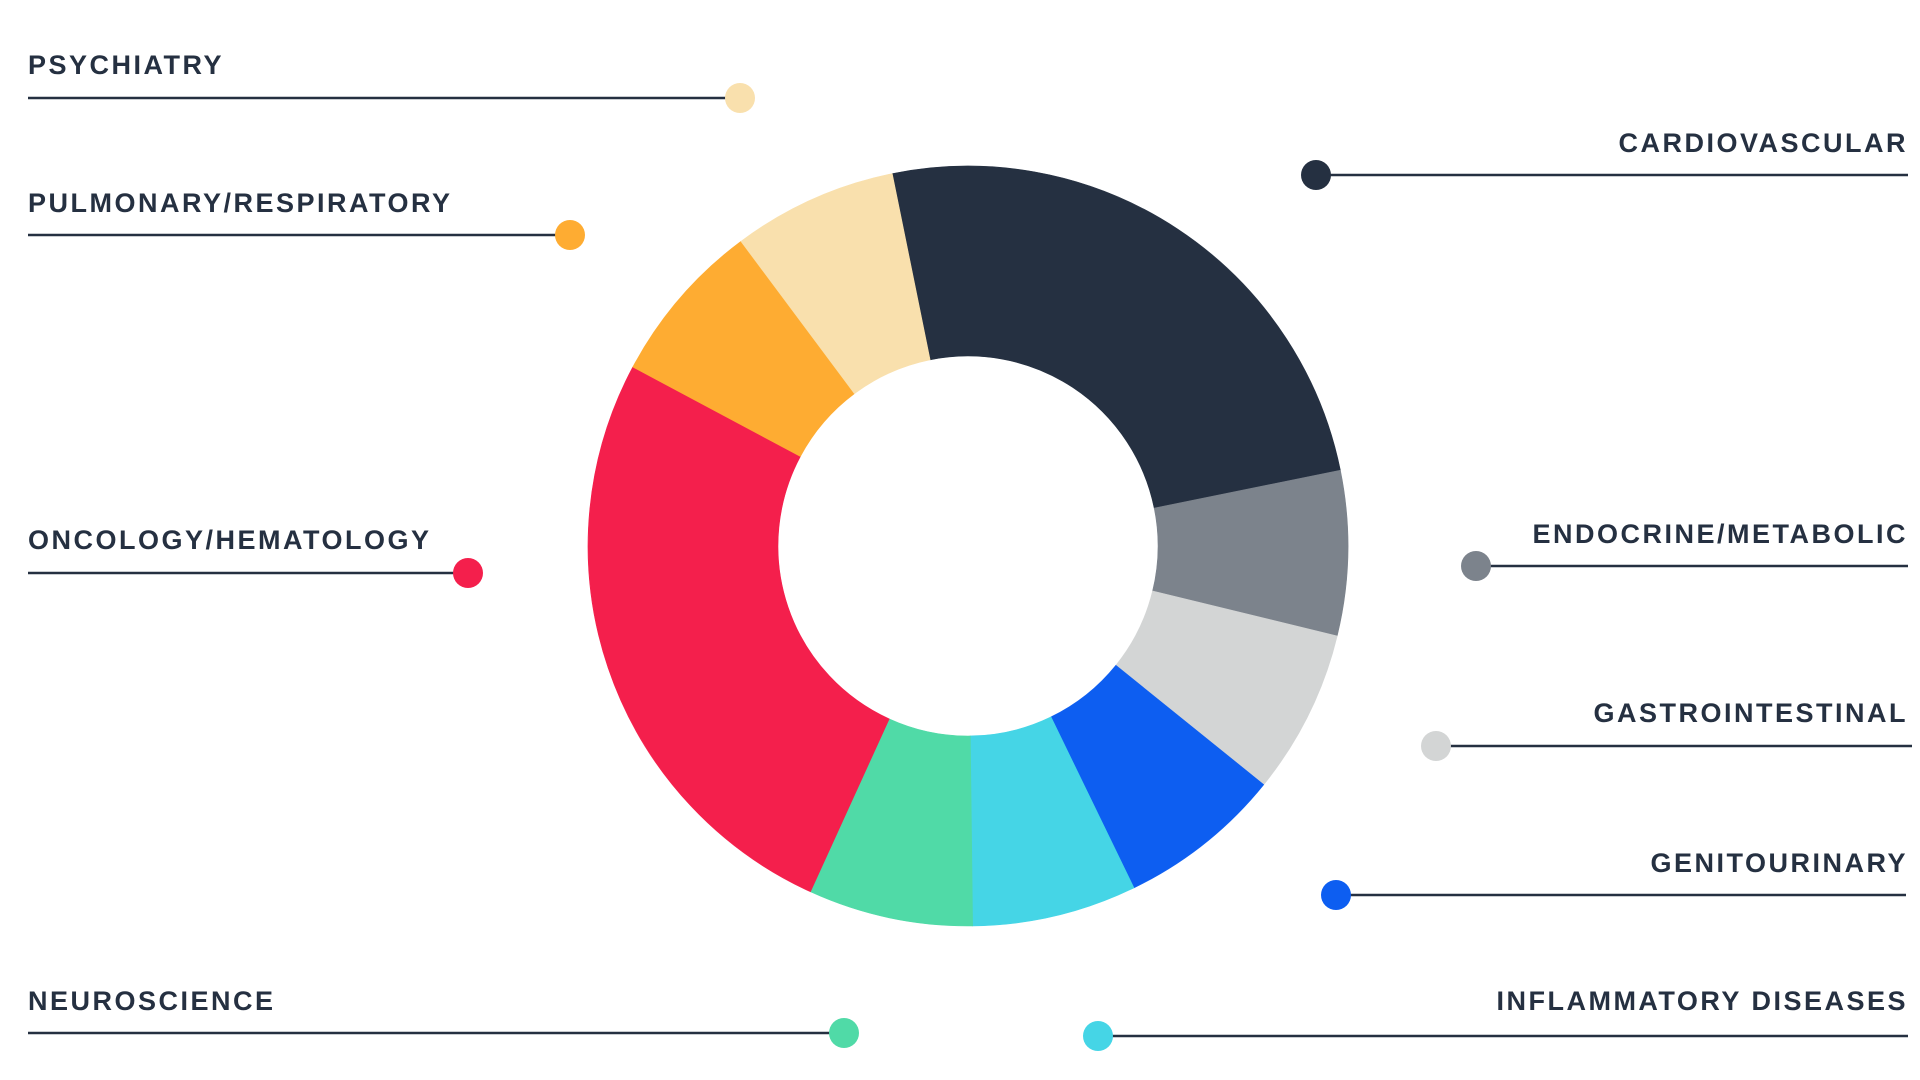 The image size is (1920, 1080). What do you see at coordinates (1116, 337) in the screenshot?
I see `slice-cardiovascular` at bounding box center [1116, 337].